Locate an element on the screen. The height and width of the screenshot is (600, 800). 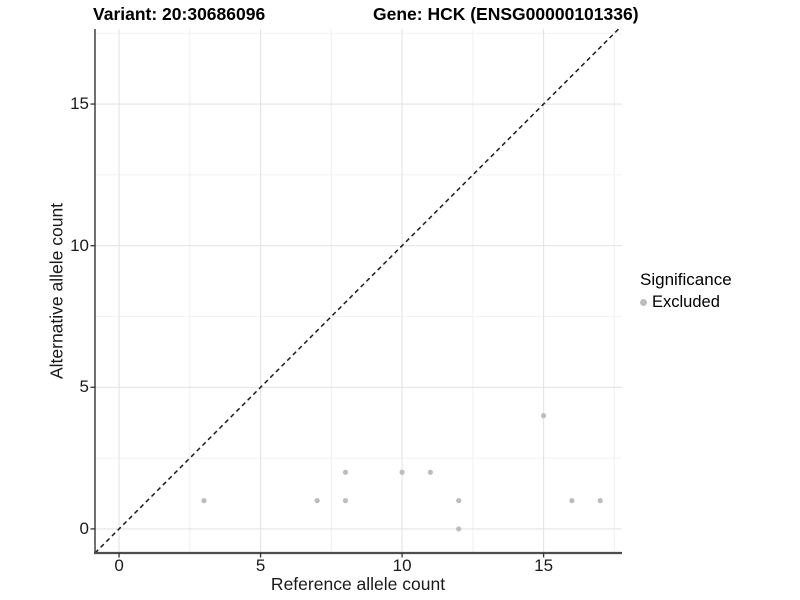
x-tick-label: 5 is located at coordinates (260, 565).